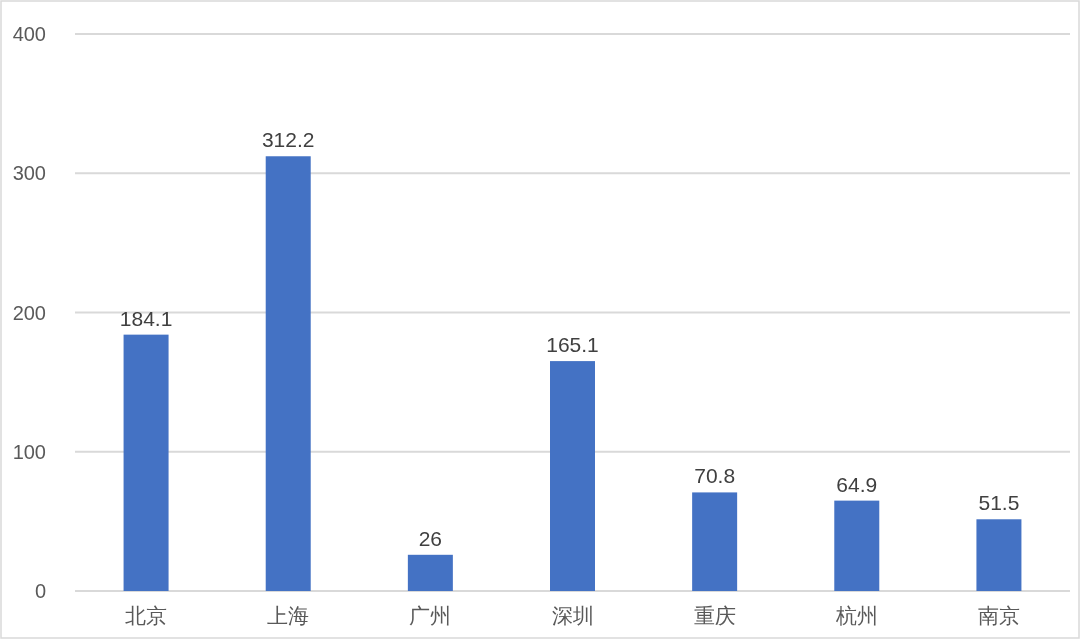 The image size is (1080, 639). Describe the element at coordinates (430, 615) in the screenshot. I see `xtick: 广州` at that location.